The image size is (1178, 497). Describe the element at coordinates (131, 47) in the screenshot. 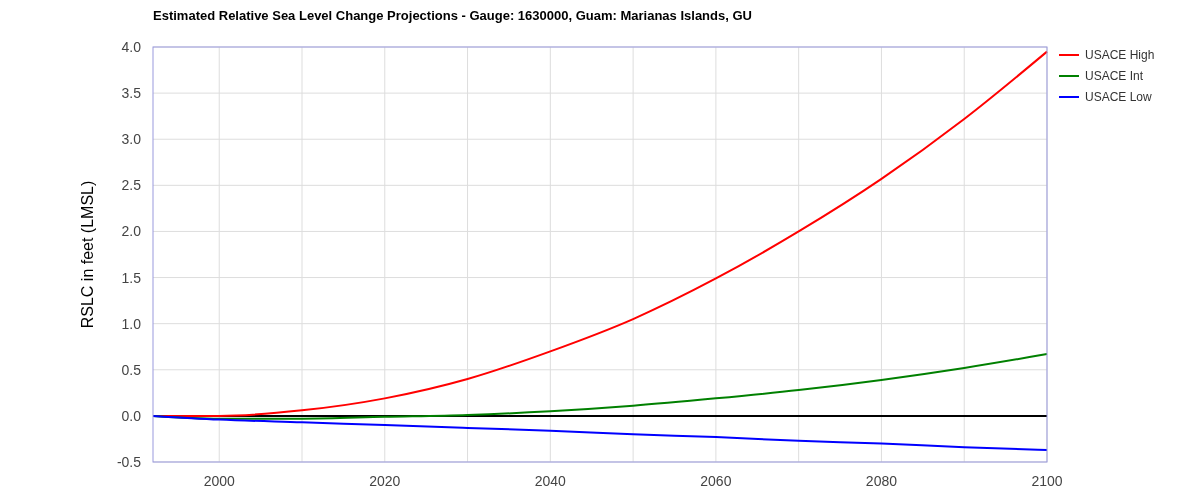

I see `y-tick-label: 4.0` at that location.